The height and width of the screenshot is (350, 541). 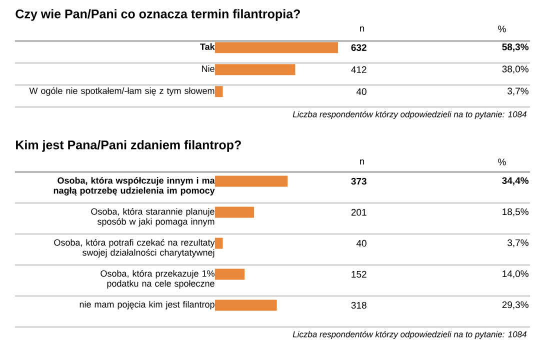 I want to click on text: 412, so click(x=358, y=69).